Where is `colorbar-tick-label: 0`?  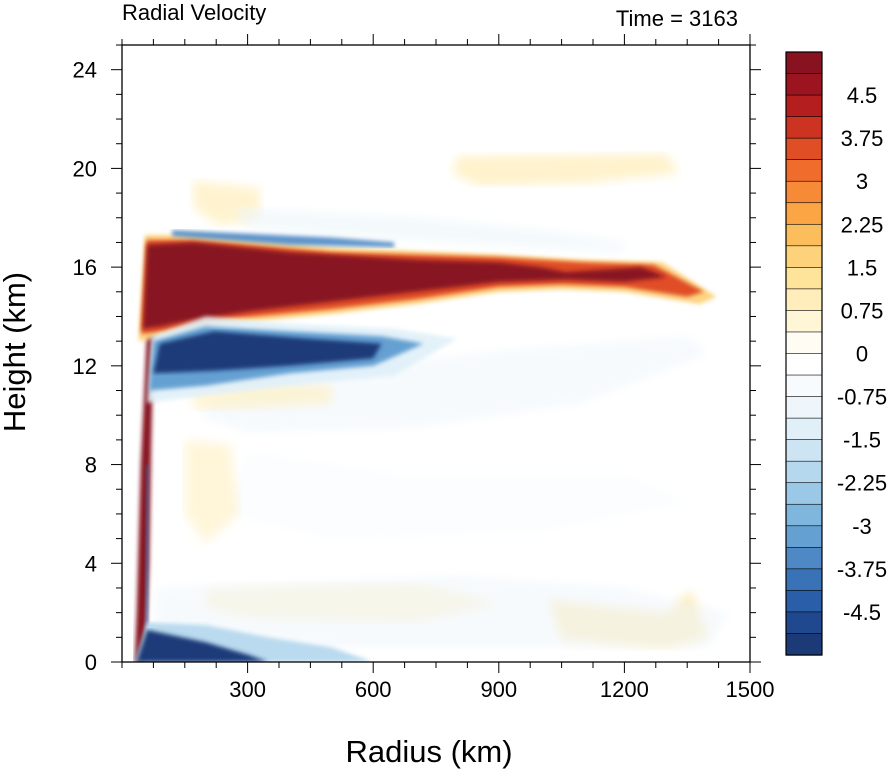 colorbar-tick-label: 0 is located at coordinates (862, 354).